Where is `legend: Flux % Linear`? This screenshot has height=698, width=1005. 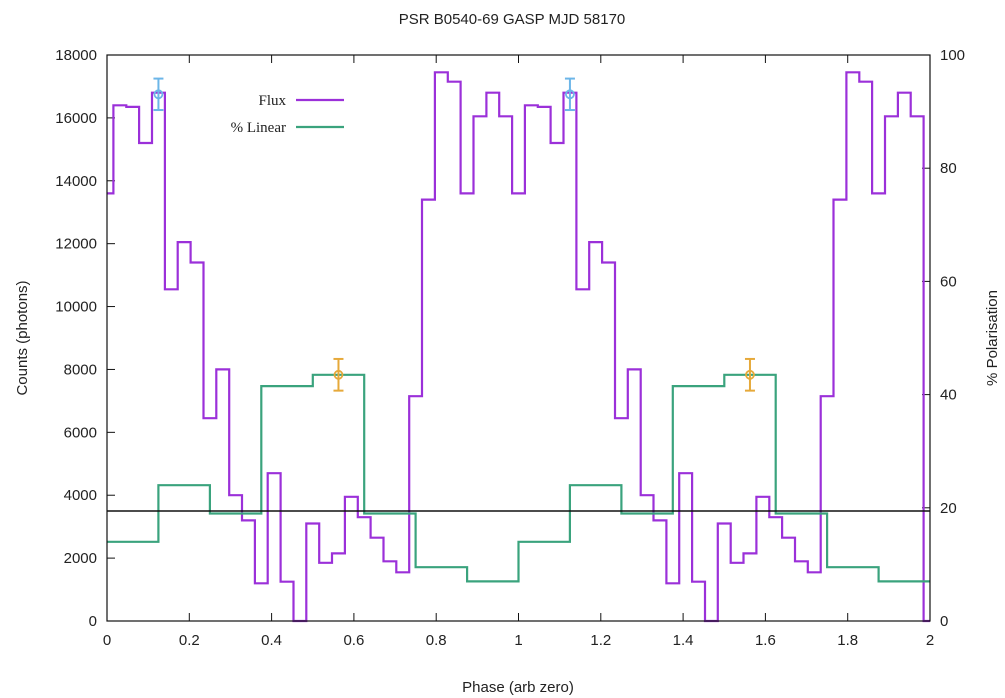
legend: Flux % Linear is located at coordinates (287, 114).